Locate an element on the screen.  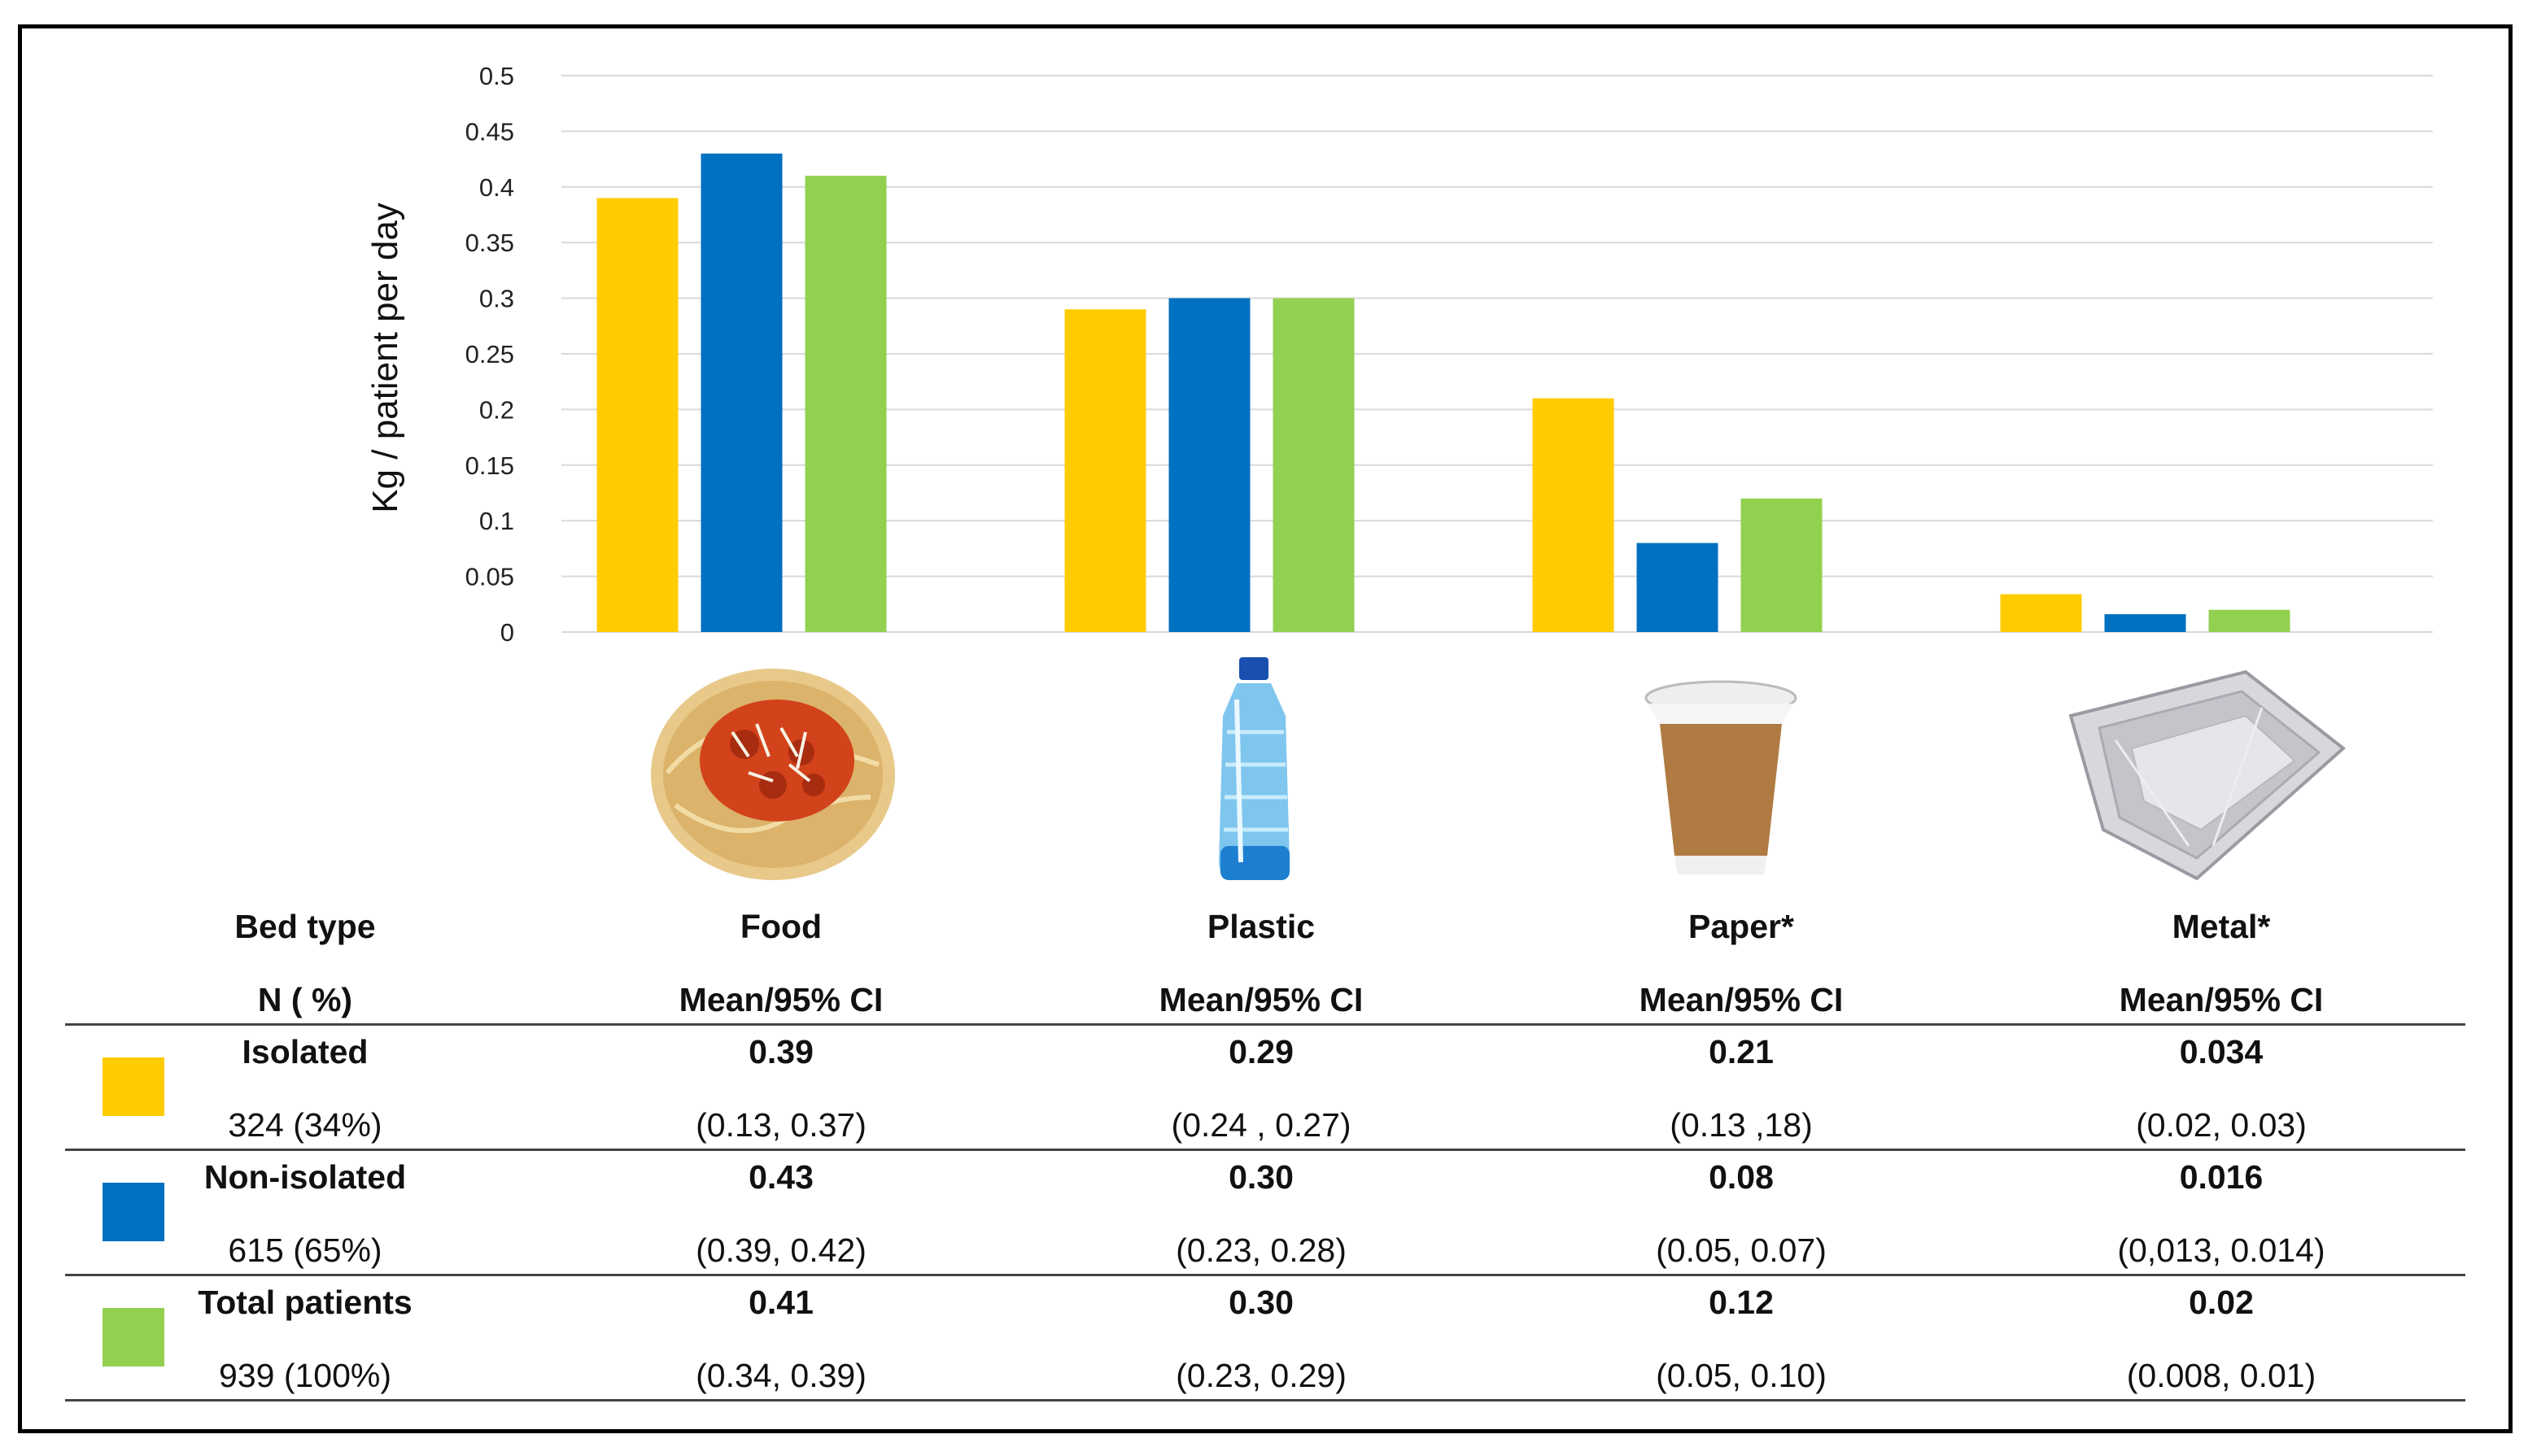
table-rule-bottom is located at coordinates (1265, 1401).